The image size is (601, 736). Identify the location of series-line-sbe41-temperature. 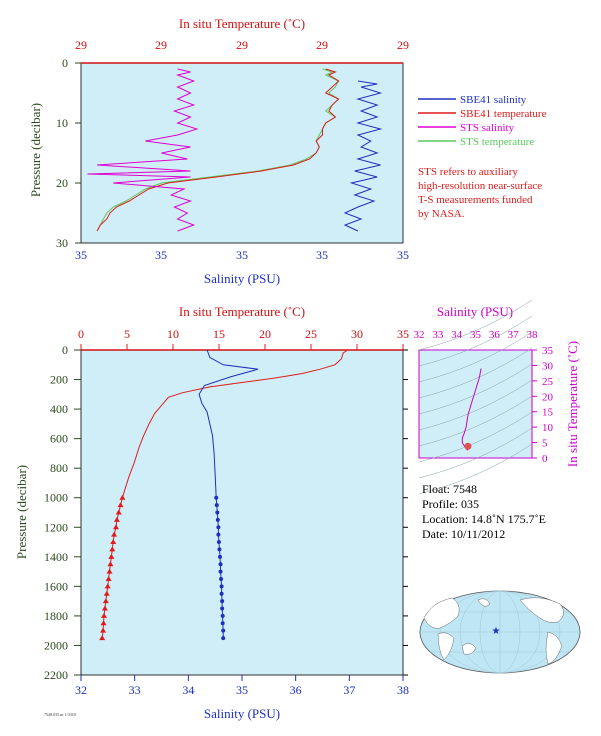
(218, 150).